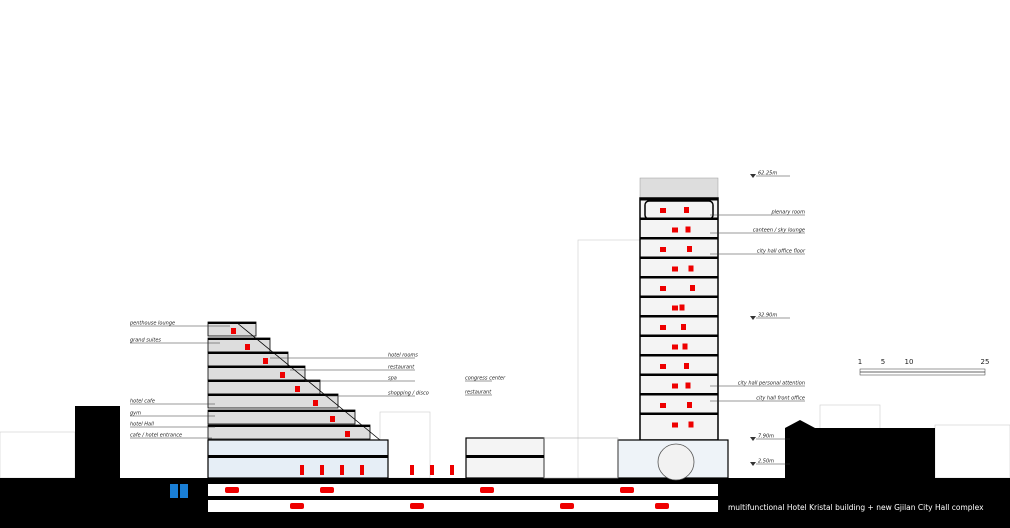 Image resolution: width=1010 pixels, height=528 pixels. Describe the element at coordinates (780, 399) in the screenshot. I see `label: city hall front office` at that location.